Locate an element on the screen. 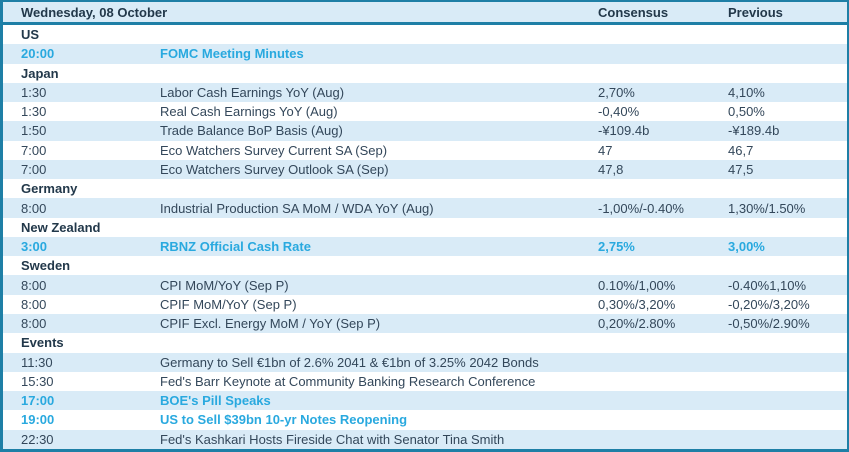 This screenshot has height=452, width=849. event-time: 1:50 is located at coordinates (34, 131).